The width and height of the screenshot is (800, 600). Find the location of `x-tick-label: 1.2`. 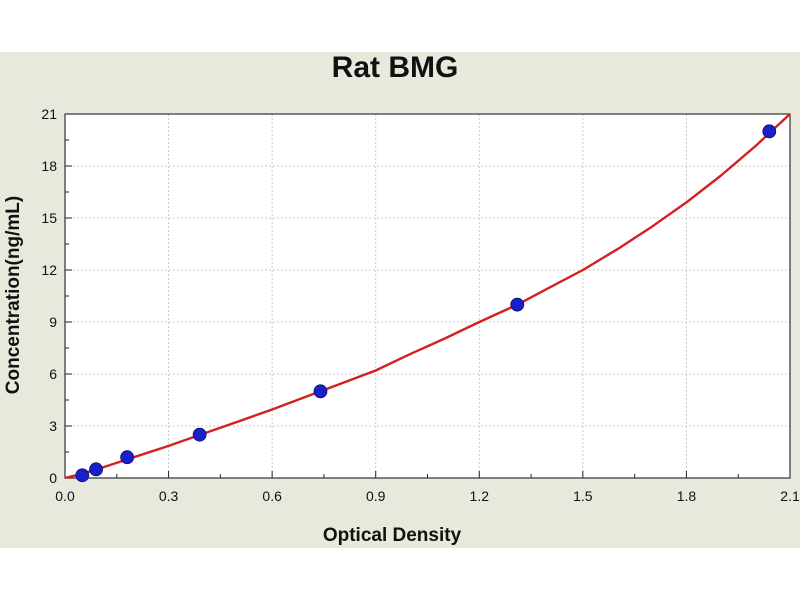

x-tick-label: 1.2 is located at coordinates (480, 496).